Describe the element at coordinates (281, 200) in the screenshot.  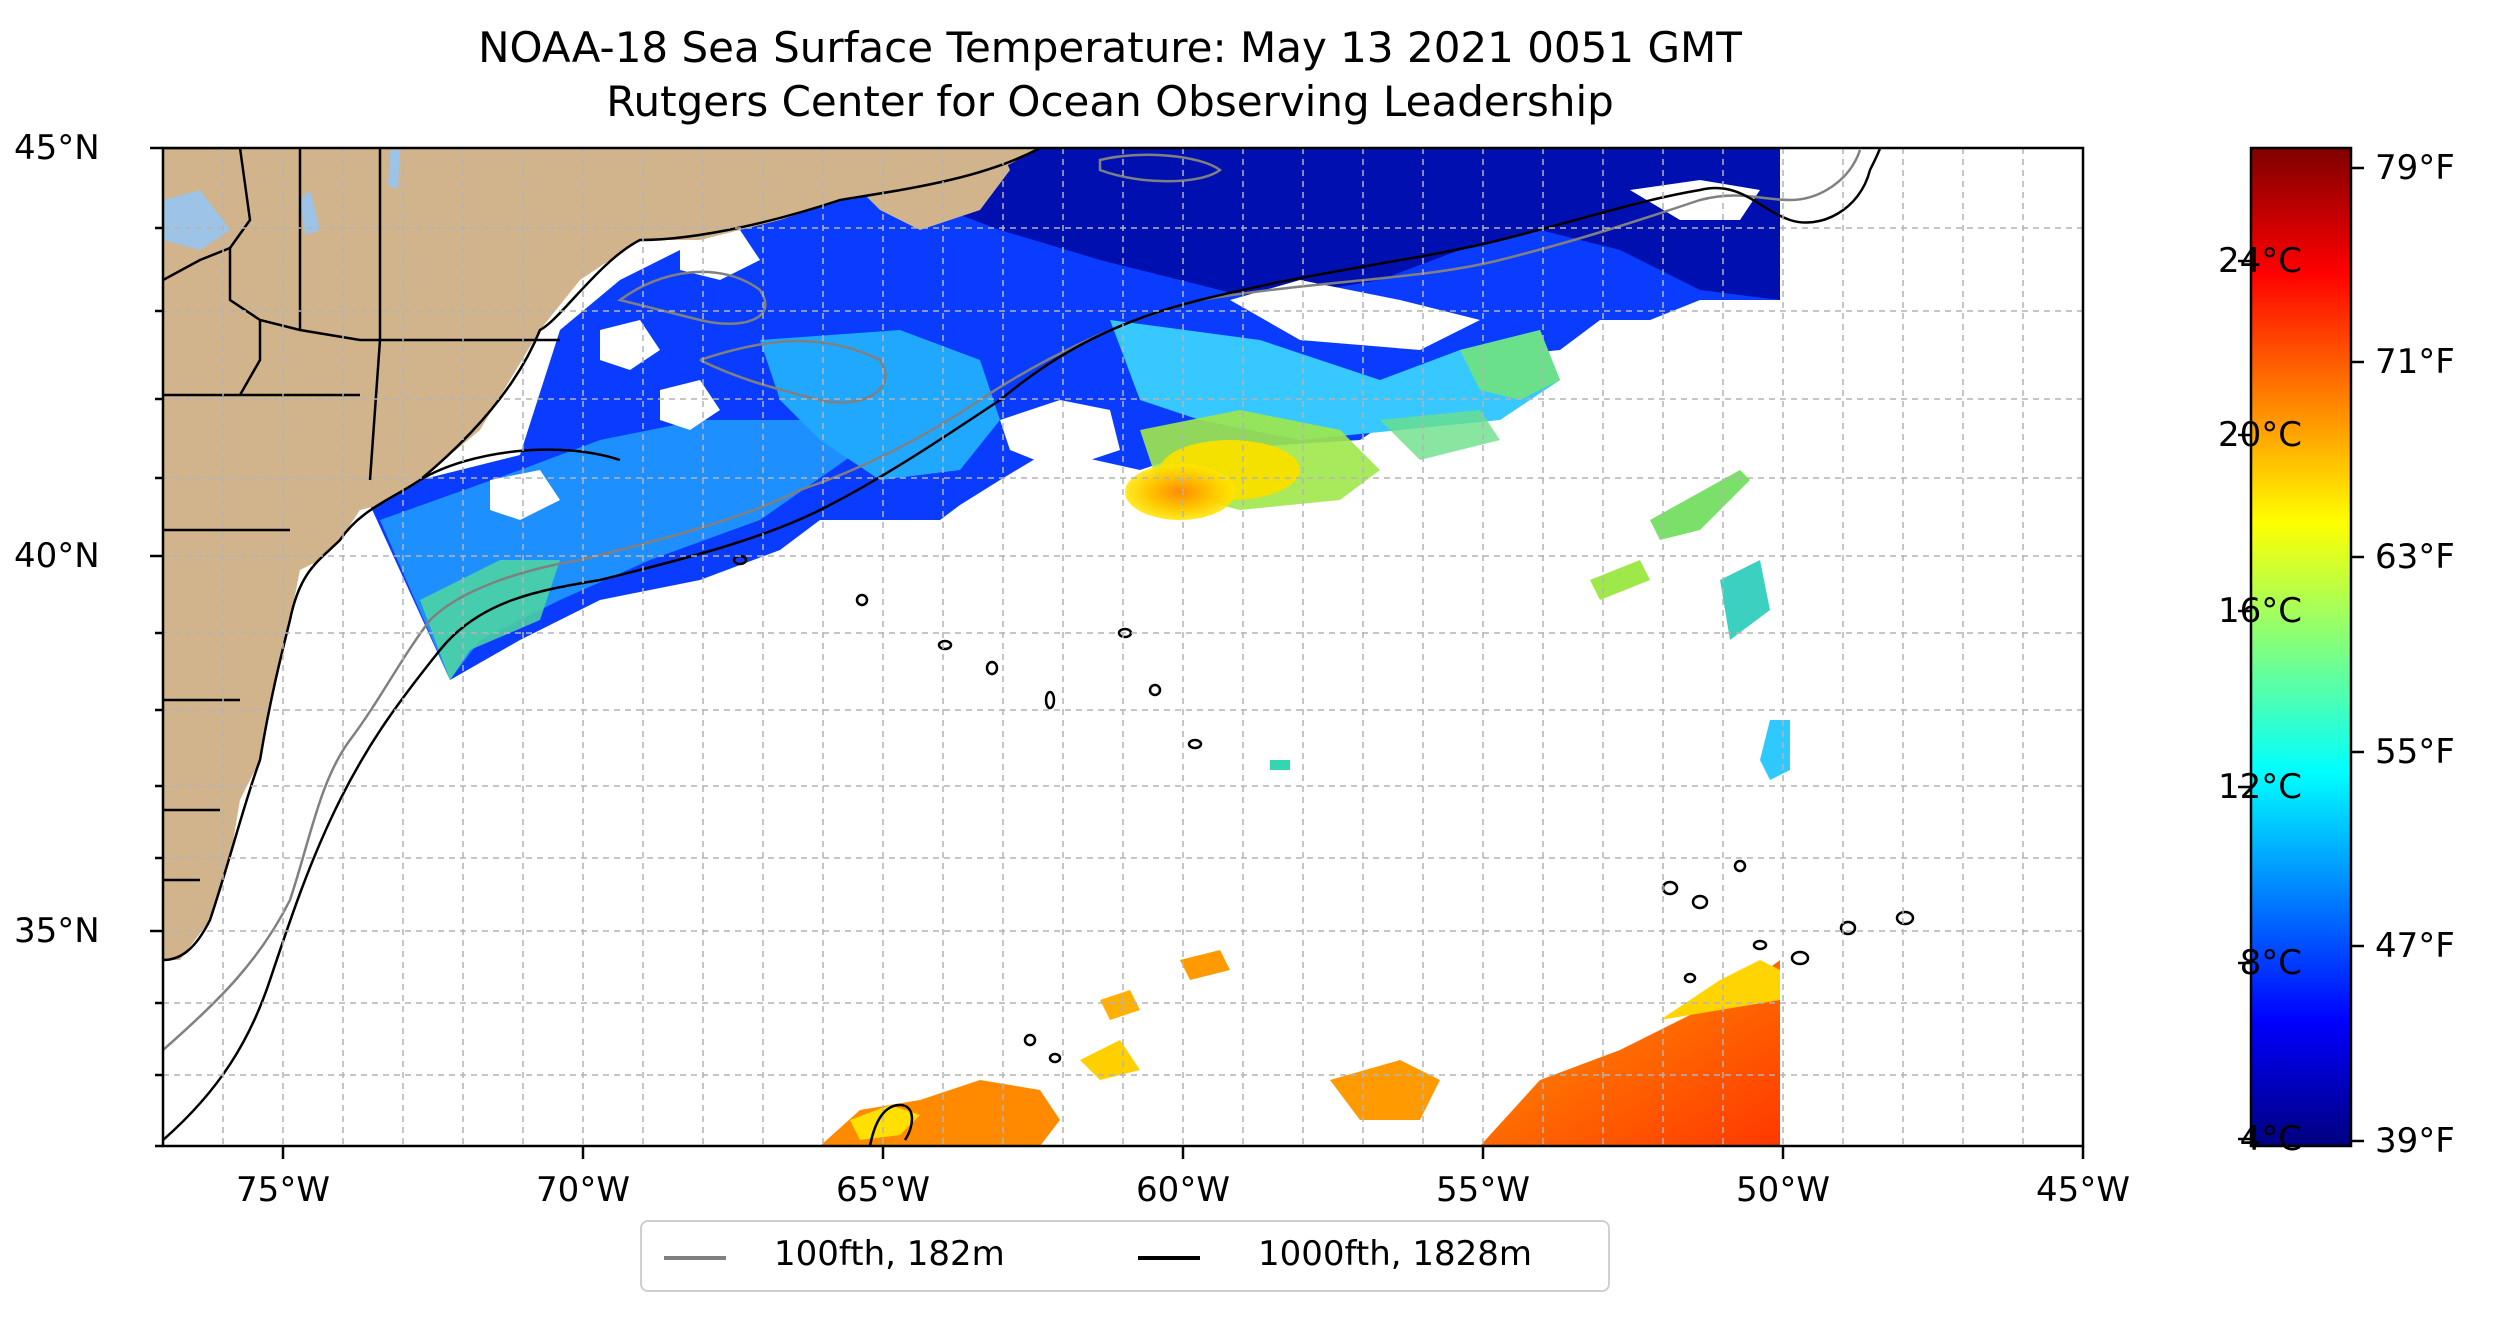
I see `lakes` at that location.